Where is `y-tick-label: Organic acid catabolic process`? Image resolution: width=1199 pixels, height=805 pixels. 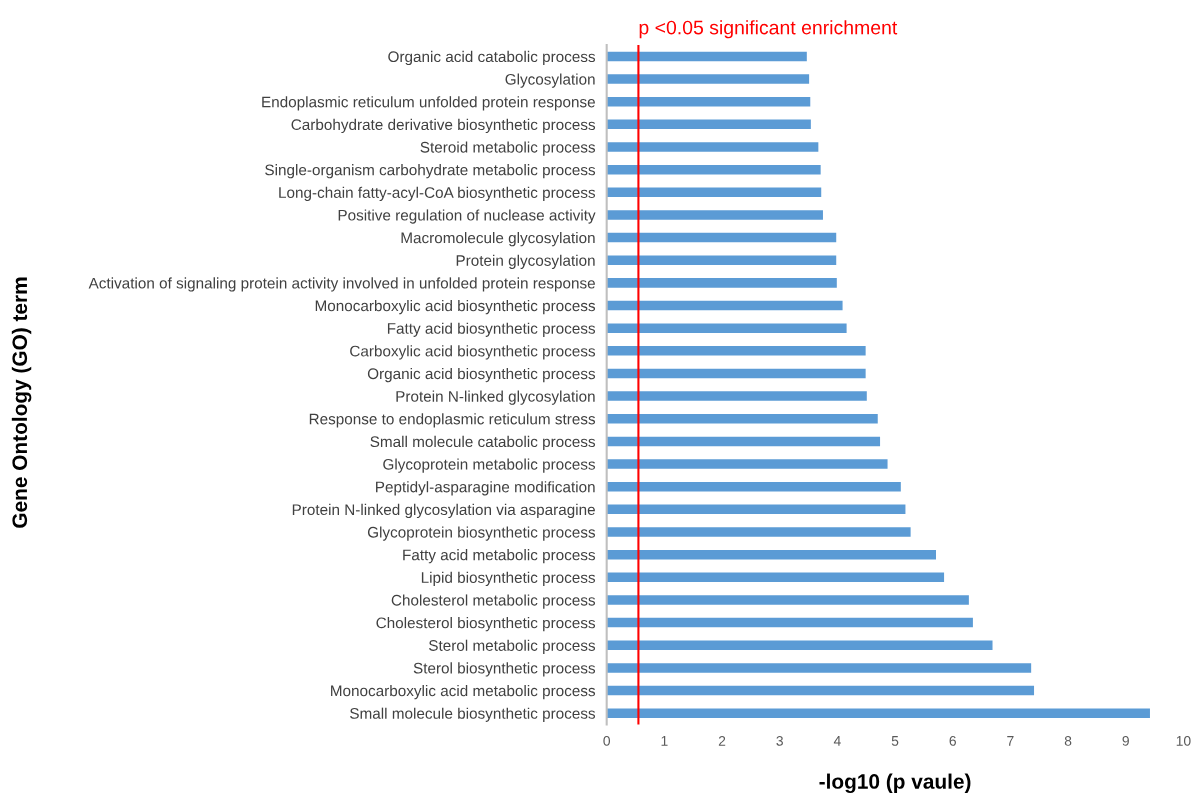 y-tick-label: Organic acid catabolic process is located at coordinates (492, 58).